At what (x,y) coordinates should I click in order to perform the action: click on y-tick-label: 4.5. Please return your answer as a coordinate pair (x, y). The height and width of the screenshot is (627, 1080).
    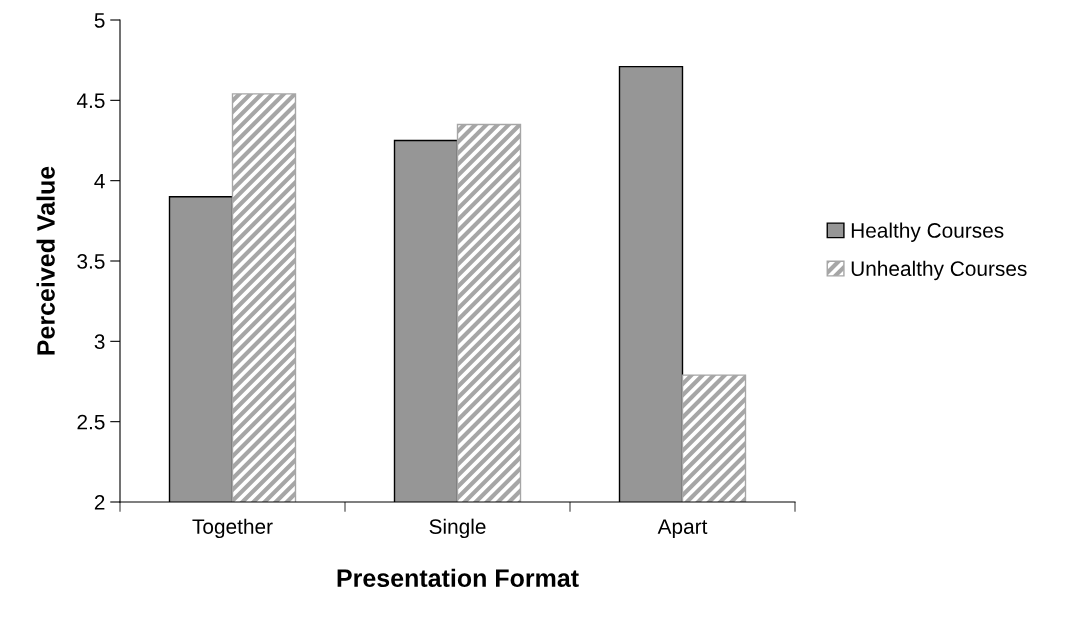
    Looking at the image, I should click on (90, 101).